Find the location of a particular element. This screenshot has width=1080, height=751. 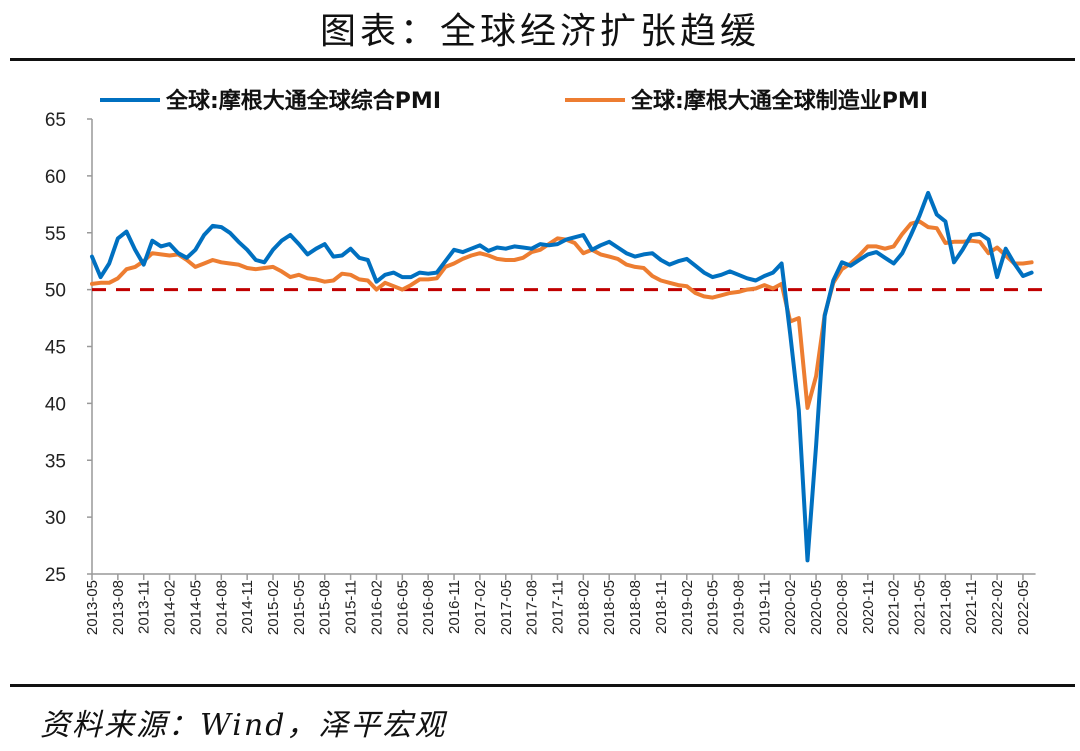

x-tick-label: 2018-02 is located at coordinates (583, 607).